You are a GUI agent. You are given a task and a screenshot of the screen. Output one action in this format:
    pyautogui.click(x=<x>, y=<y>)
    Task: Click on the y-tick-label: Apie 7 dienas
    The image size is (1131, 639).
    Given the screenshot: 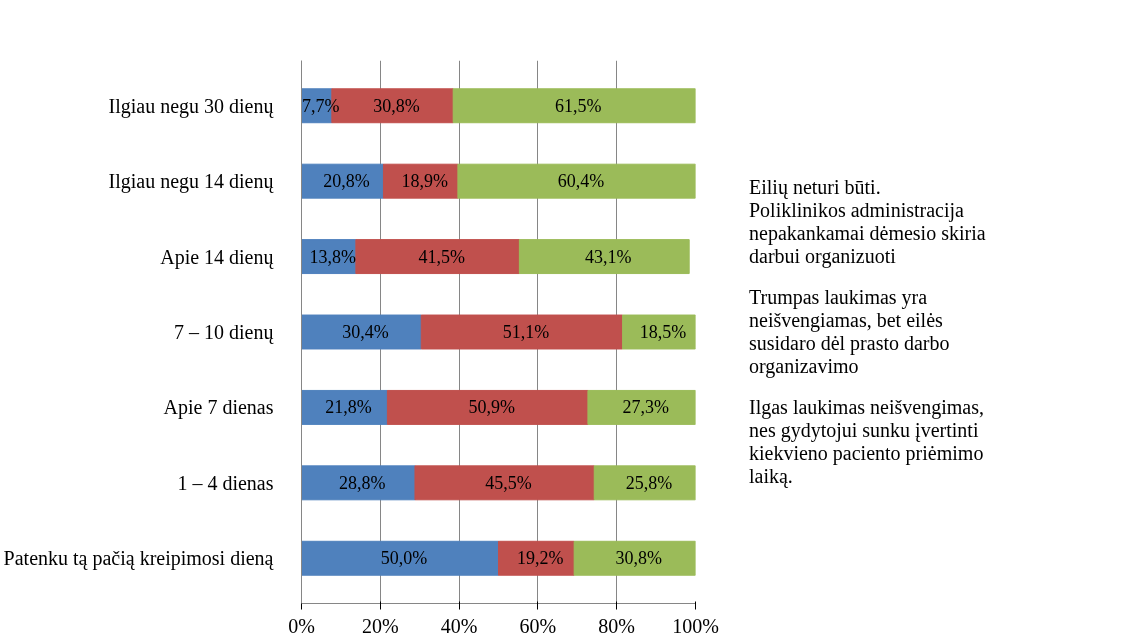 What is the action you would take?
    pyautogui.click(x=218, y=408)
    